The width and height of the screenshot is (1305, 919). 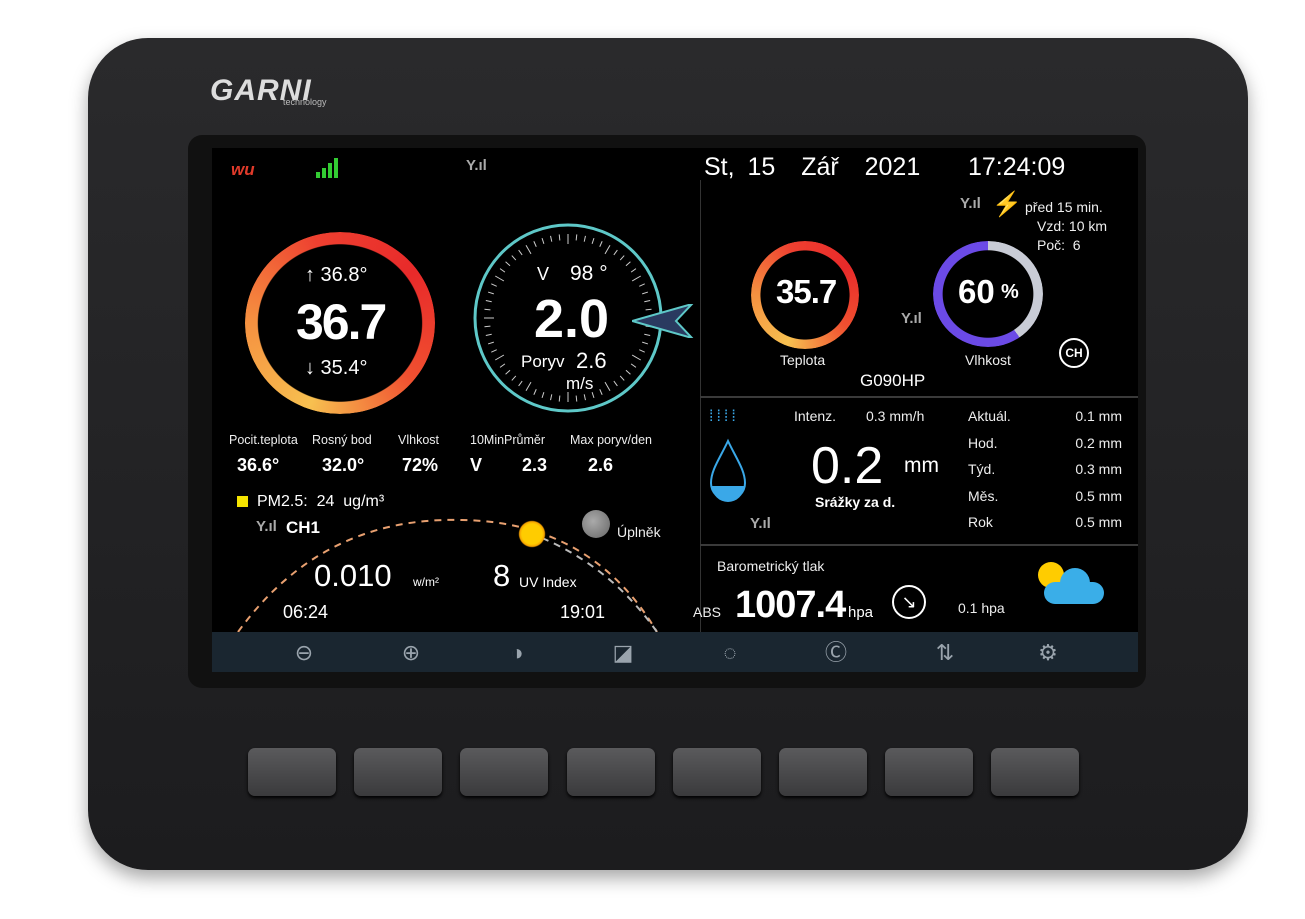 What do you see at coordinates (243, 169) in the screenshot?
I see `wunderground-icon: wu` at bounding box center [243, 169].